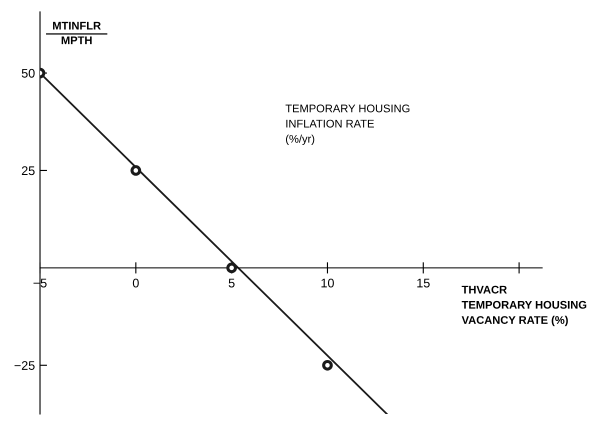 The width and height of the screenshot is (599, 424). I want to click on x-tick-label: 5, so click(231, 283).